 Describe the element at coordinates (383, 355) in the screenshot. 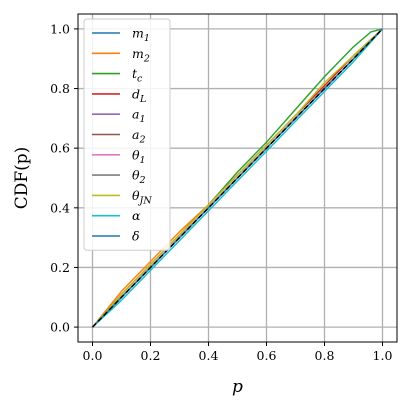

I see `x-tick-label: 1.0` at that location.